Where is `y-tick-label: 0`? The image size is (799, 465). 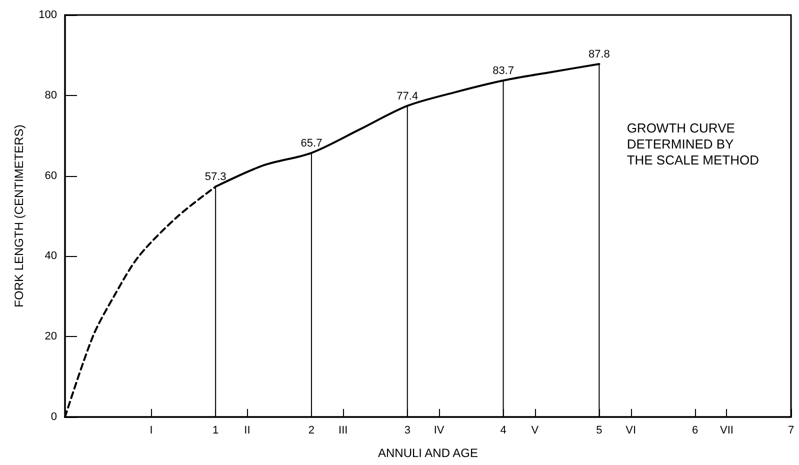 y-tick-label: 0 is located at coordinates (53, 417).